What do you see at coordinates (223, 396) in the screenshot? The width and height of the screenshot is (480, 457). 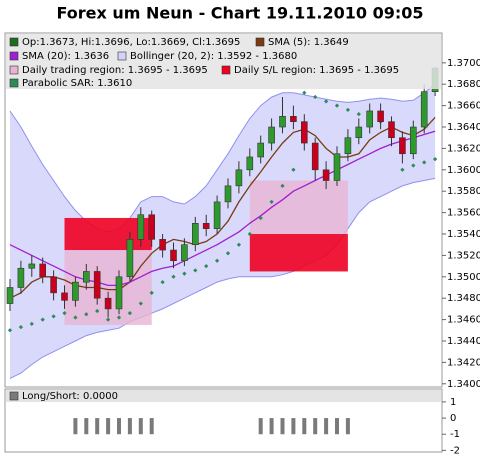 I see `indicator-header` at bounding box center [223, 396].